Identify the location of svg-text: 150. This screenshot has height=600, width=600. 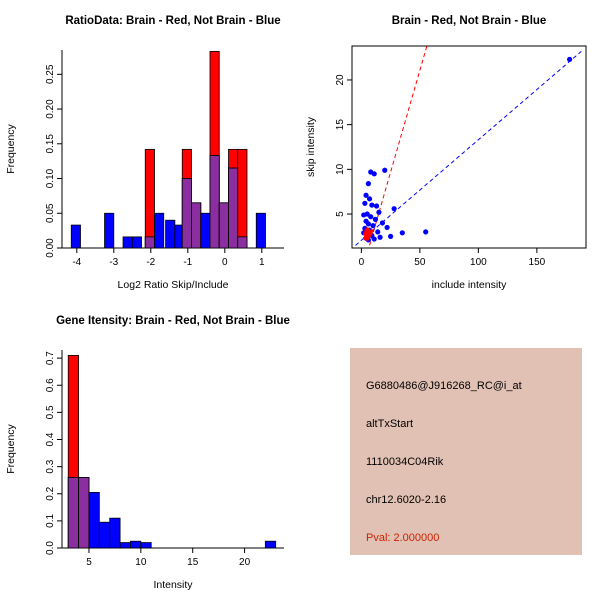
(537, 262).